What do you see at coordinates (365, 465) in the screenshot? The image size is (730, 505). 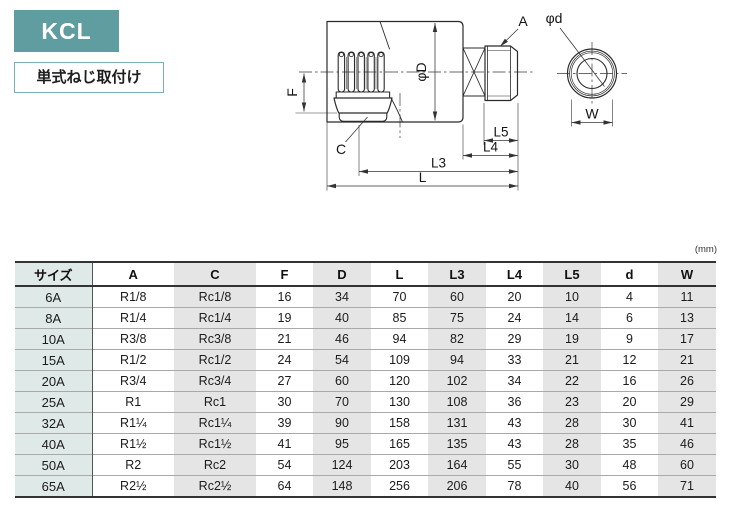 I see `table-row: 50A R2 Rc2 54 124 203 164 55 30 48 60` at bounding box center [365, 465].